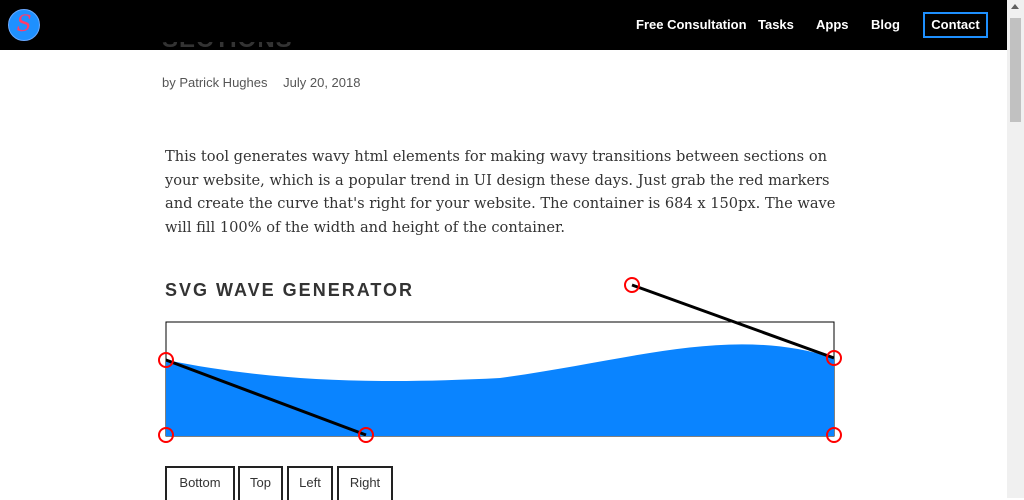 The height and width of the screenshot is (500, 1024). Describe the element at coordinates (290, 290) in the screenshot. I see `generator-heading: SVG WAVE GENERATOR` at that location.